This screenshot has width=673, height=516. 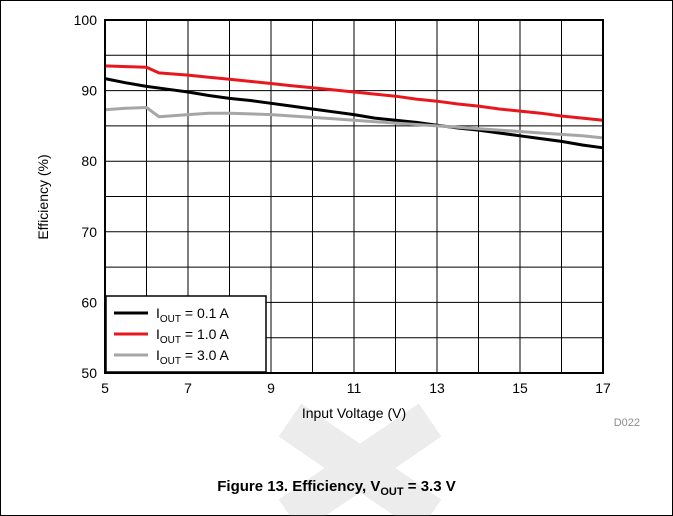 What do you see at coordinates (354, 413) in the screenshot?
I see `x-axis-label: Input Voltage (V)` at bounding box center [354, 413].